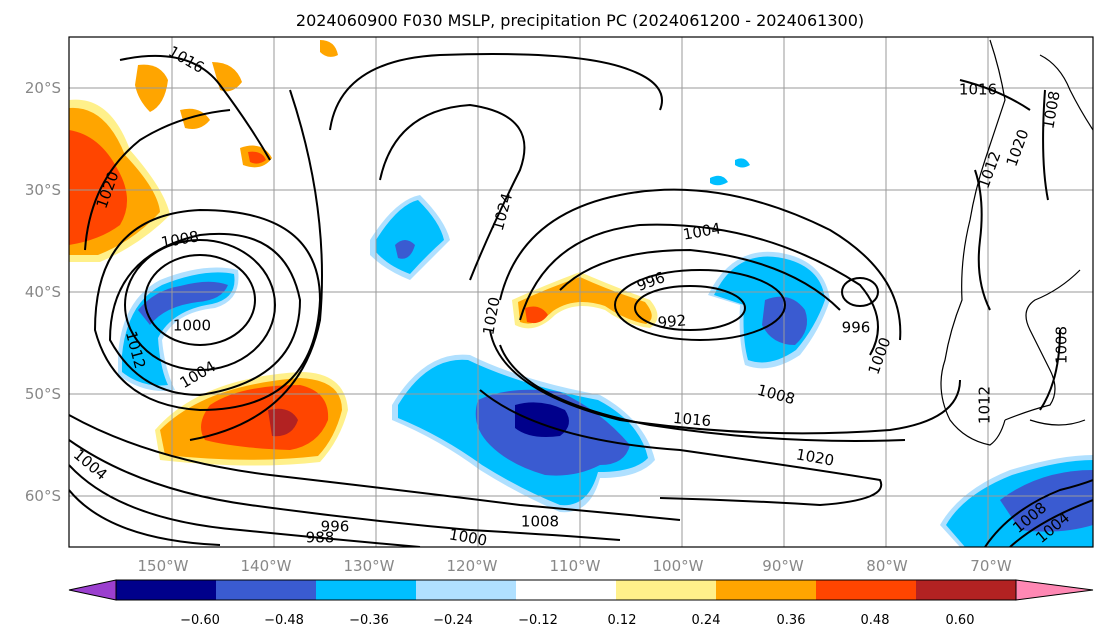 The height and width of the screenshot is (641, 1103). Describe the element at coordinates (266, 566) in the screenshot. I see `lon-label: 140°W` at that location.